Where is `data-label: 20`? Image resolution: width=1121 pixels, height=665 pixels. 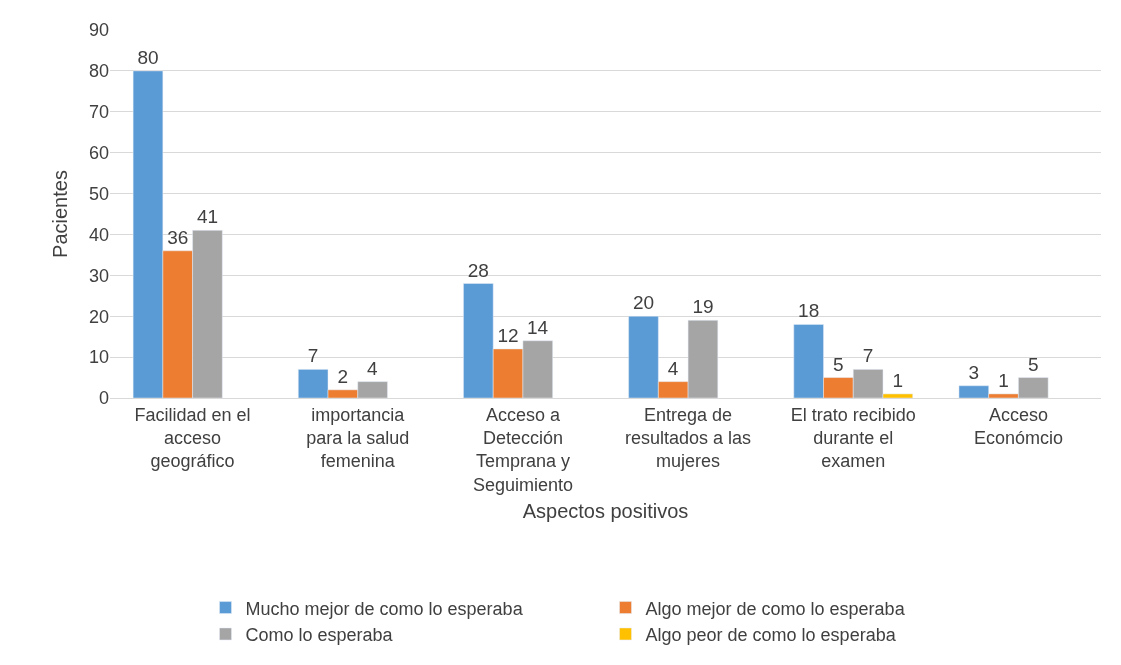 data-label: 20 is located at coordinates (643, 303).